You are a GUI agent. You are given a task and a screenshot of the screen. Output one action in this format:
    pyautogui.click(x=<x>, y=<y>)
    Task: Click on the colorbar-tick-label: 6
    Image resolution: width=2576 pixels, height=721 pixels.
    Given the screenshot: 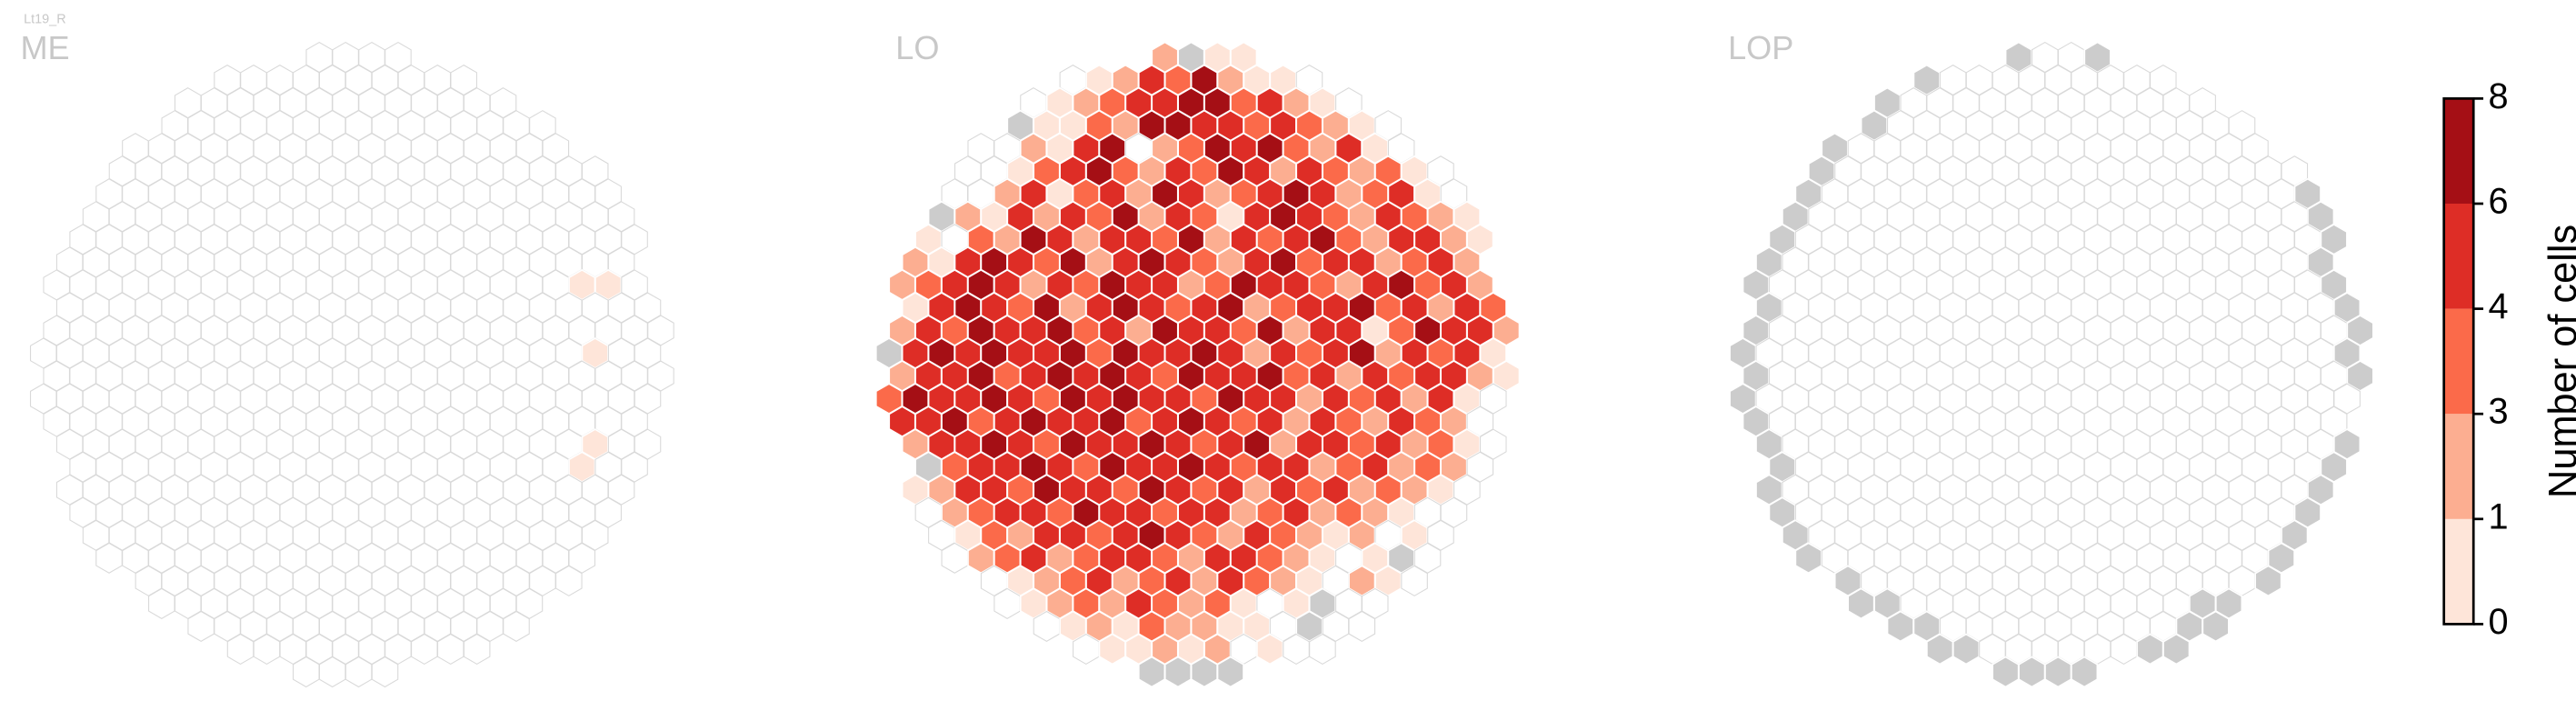 What is the action you would take?
    pyautogui.click(x=2498, y=201)
    